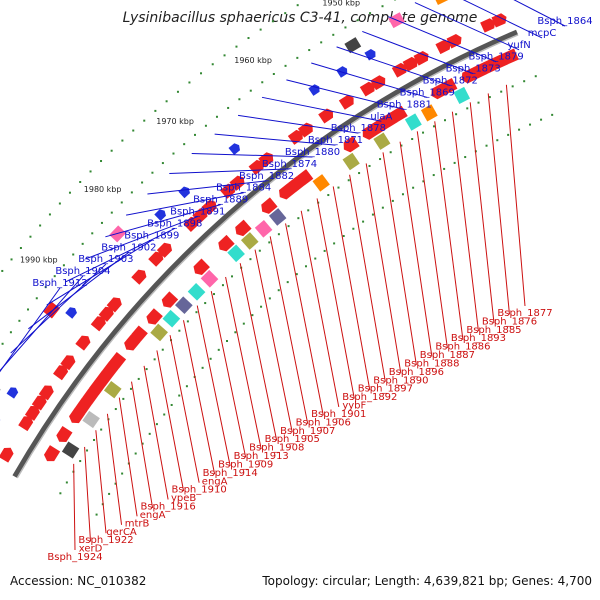  What do you see at coordinates (199, 490) in the screenshot?
I see `gene-label-lower: Bsph_1910` at bounding box center [199, 490].